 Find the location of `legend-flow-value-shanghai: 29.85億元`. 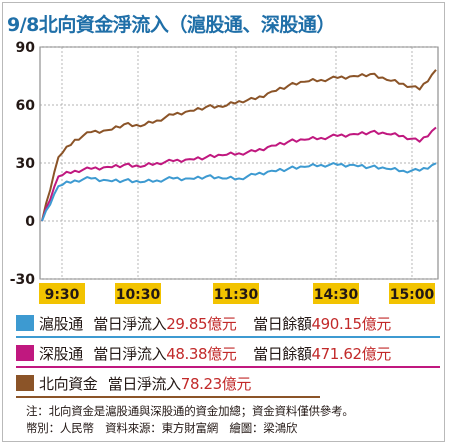

legend-flow-value-shanghai: 29.85億元 is located at coordinates (201, 323).